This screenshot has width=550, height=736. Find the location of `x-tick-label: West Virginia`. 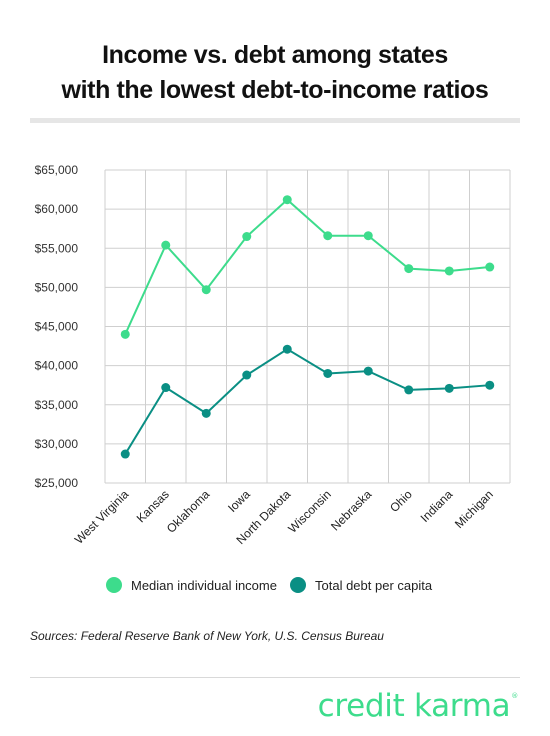

x-tick-label: West Virginia is located at coordinates (102, 517).